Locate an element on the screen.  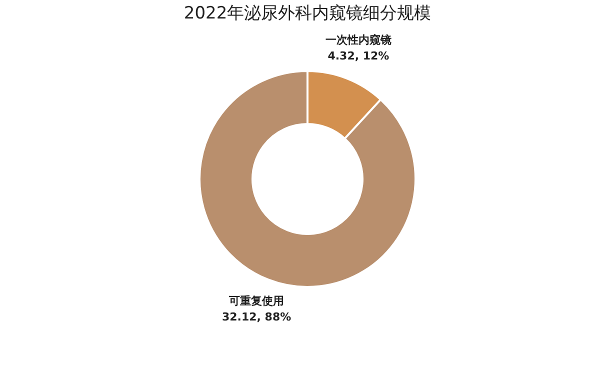
data-label: 32.12, 88% is located at coordinates (257, 317).